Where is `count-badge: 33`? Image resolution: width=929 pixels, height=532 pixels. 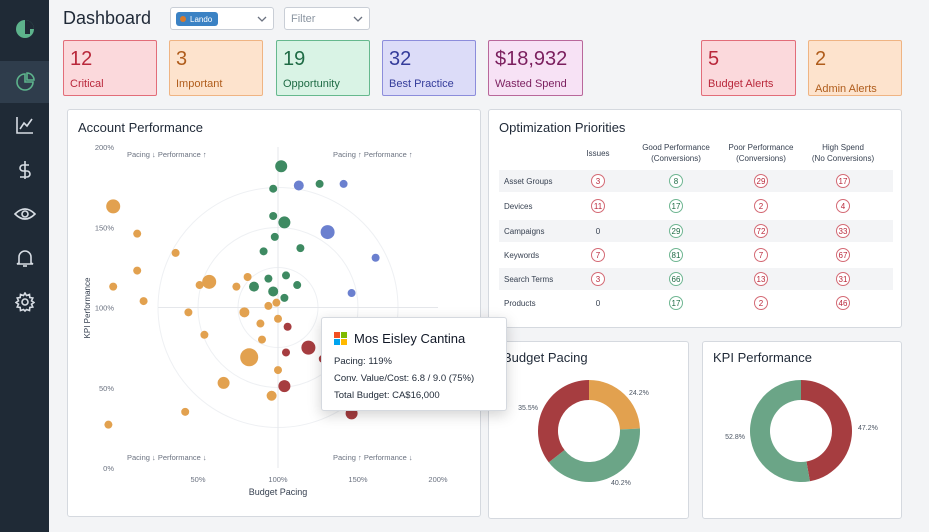 count-badge: 33 is located at coordinates (843, 231).